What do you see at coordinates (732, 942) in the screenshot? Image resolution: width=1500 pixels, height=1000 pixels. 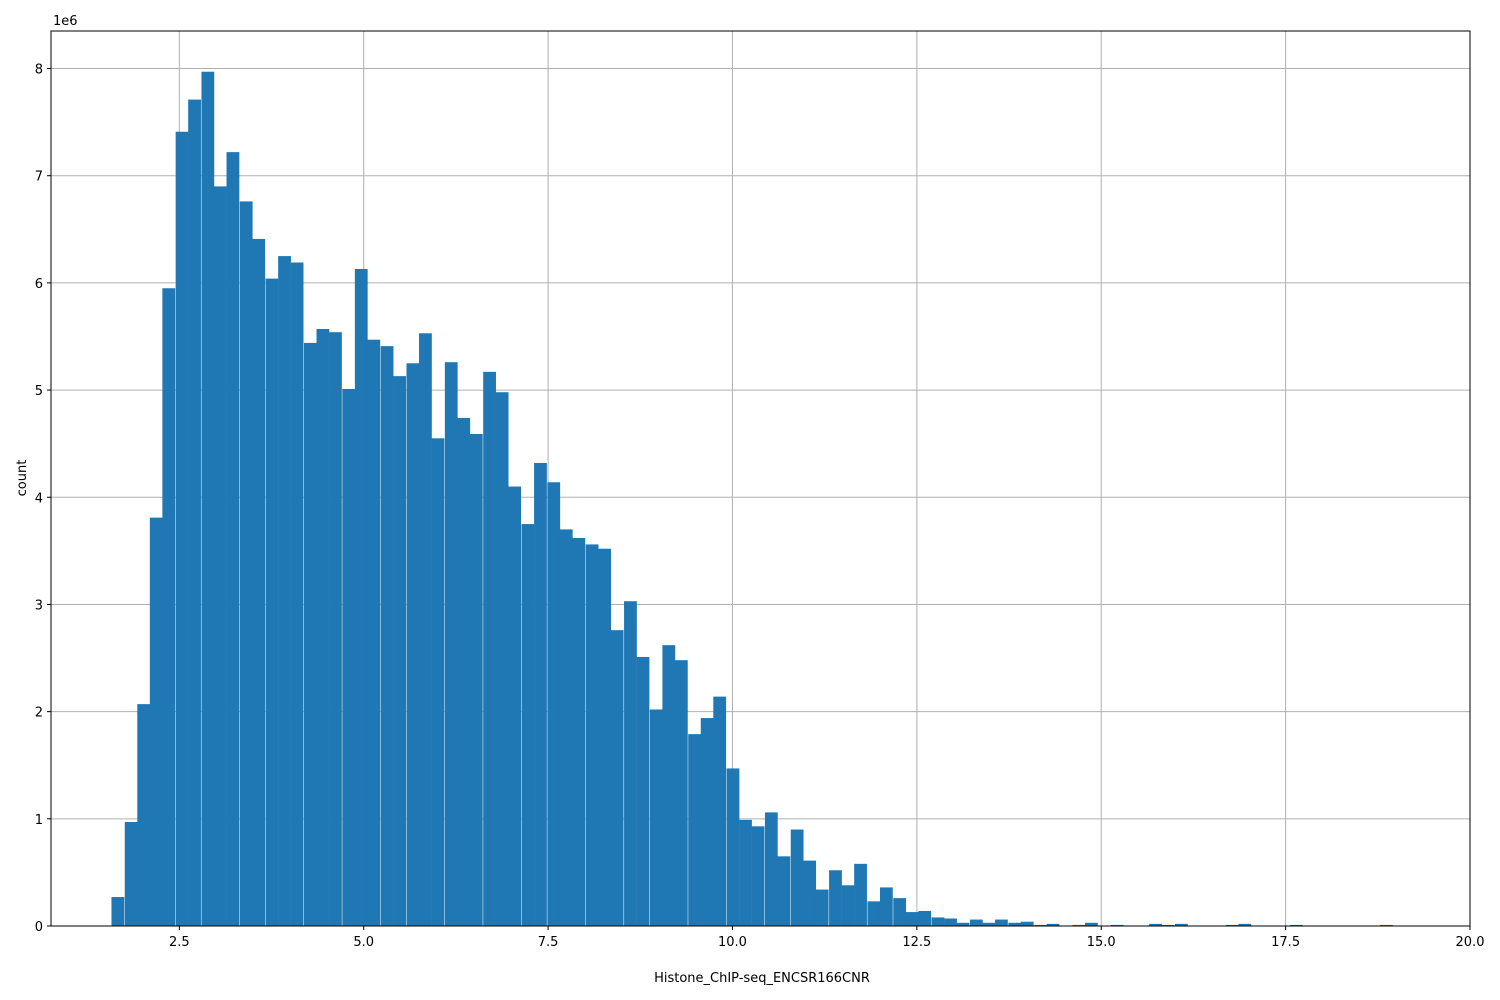 I see `x-tick-label: 10.0` at bounding box center [732, 942].